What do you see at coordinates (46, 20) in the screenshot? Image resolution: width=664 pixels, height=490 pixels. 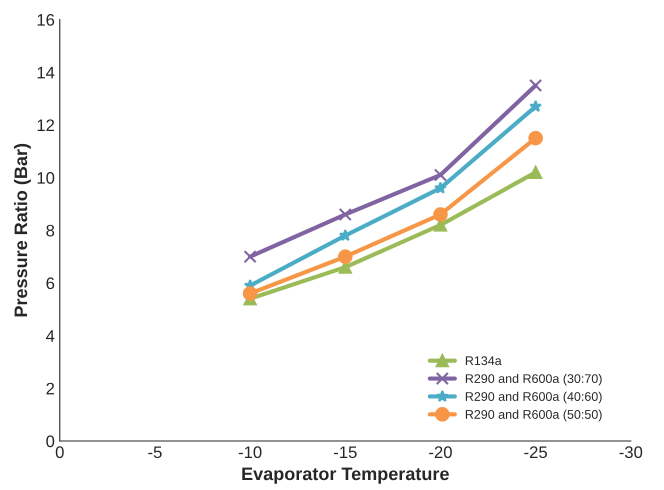 I see `y-tick-label: 16` at bounding box center [46, 20].